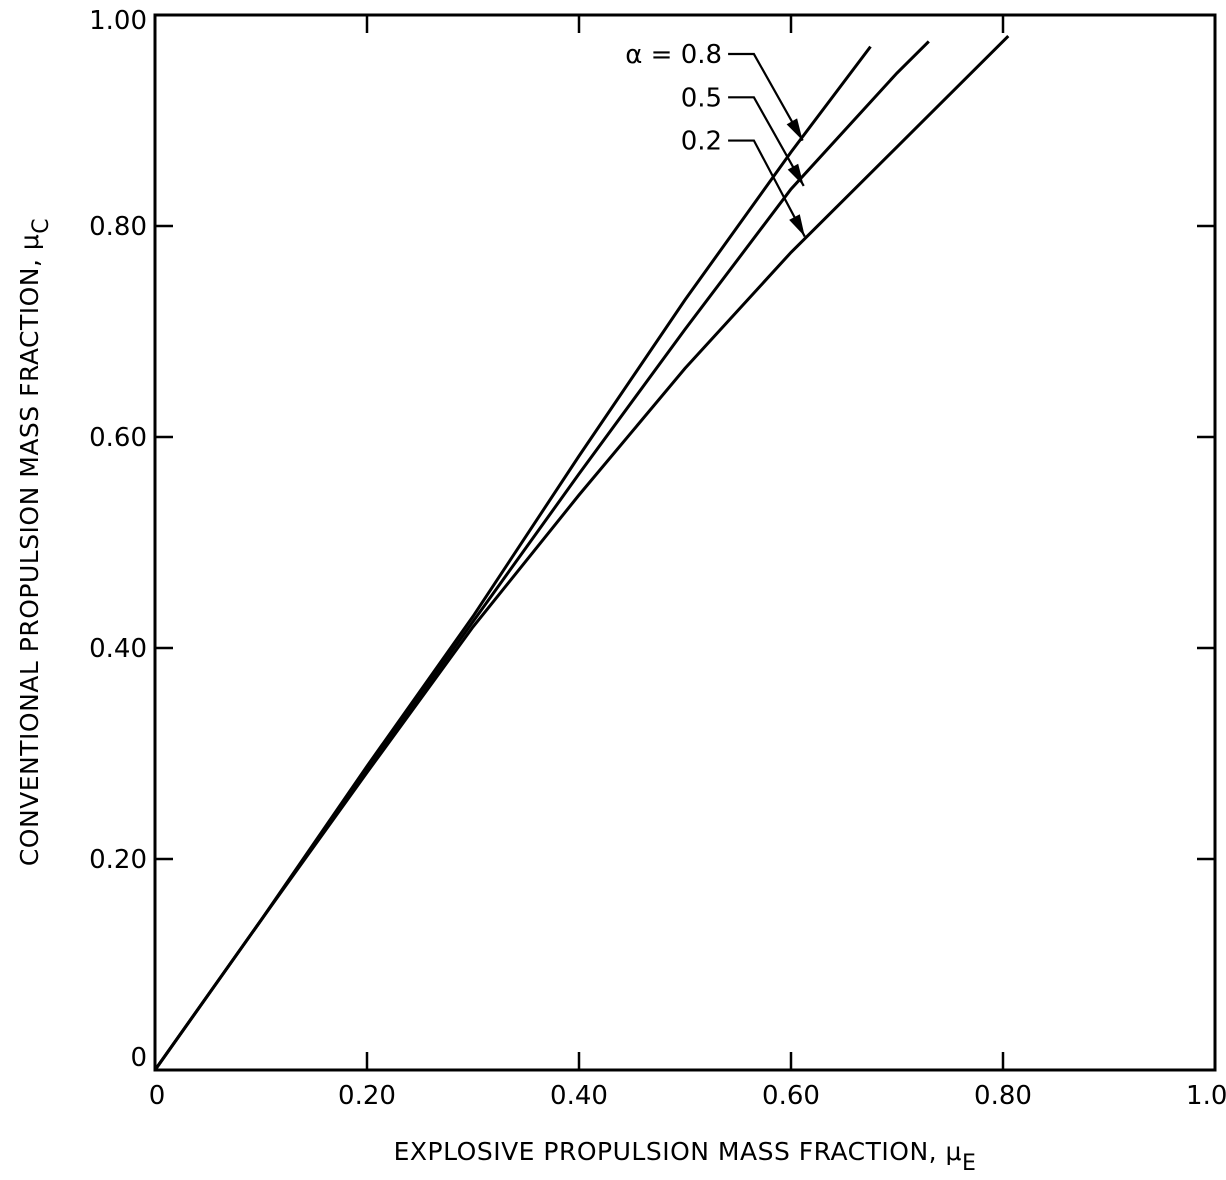 The width and height of the screenshot is (1226, 1180). Describe the element at coordinates (1206, 1096) in the screenshot. I see `x-tick-label: 1.00` at that location.